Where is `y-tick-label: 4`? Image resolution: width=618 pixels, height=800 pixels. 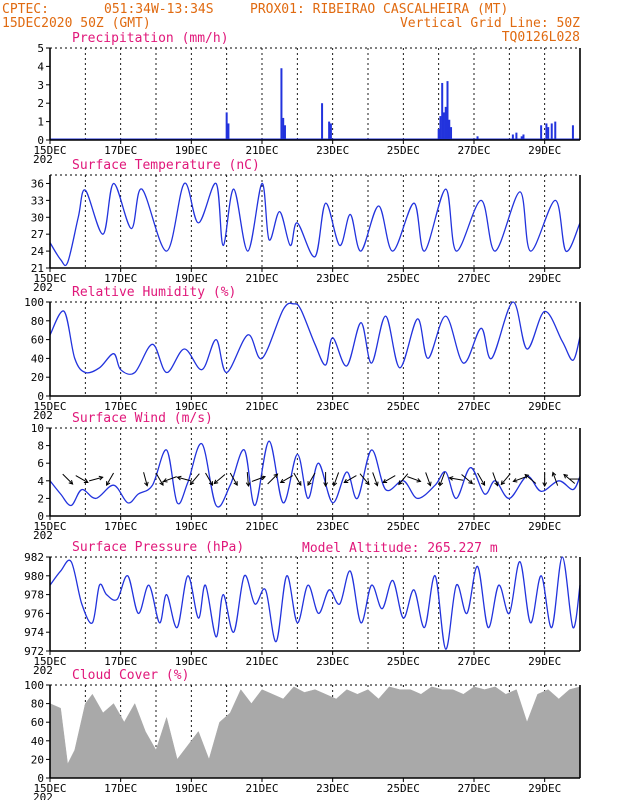
y-tick-label: 4 is located at coordinates (40, 66).